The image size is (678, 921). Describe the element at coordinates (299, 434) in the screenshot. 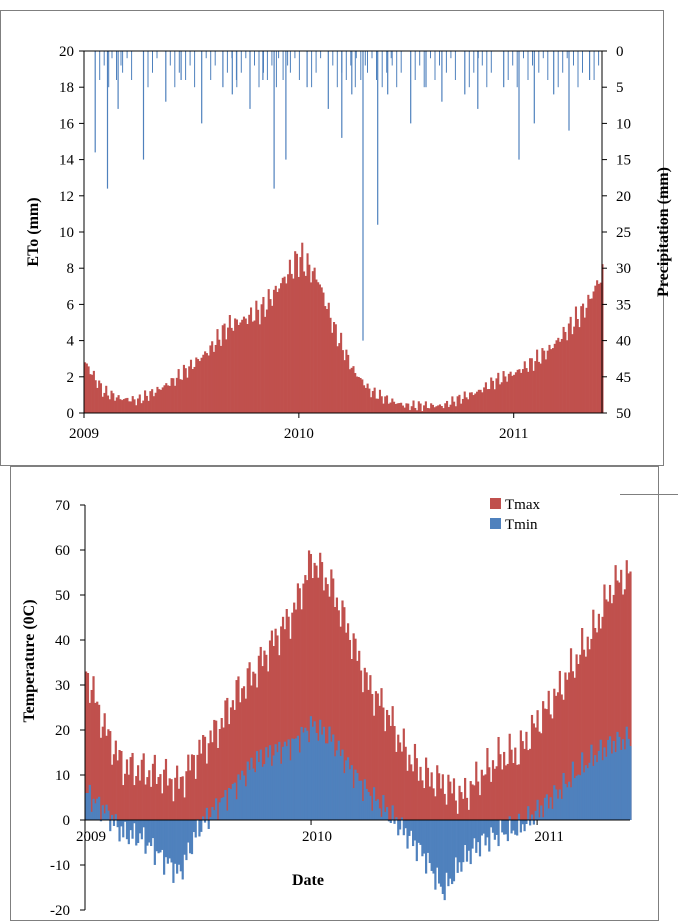

I see `x-tick-label: 2010` at that location.